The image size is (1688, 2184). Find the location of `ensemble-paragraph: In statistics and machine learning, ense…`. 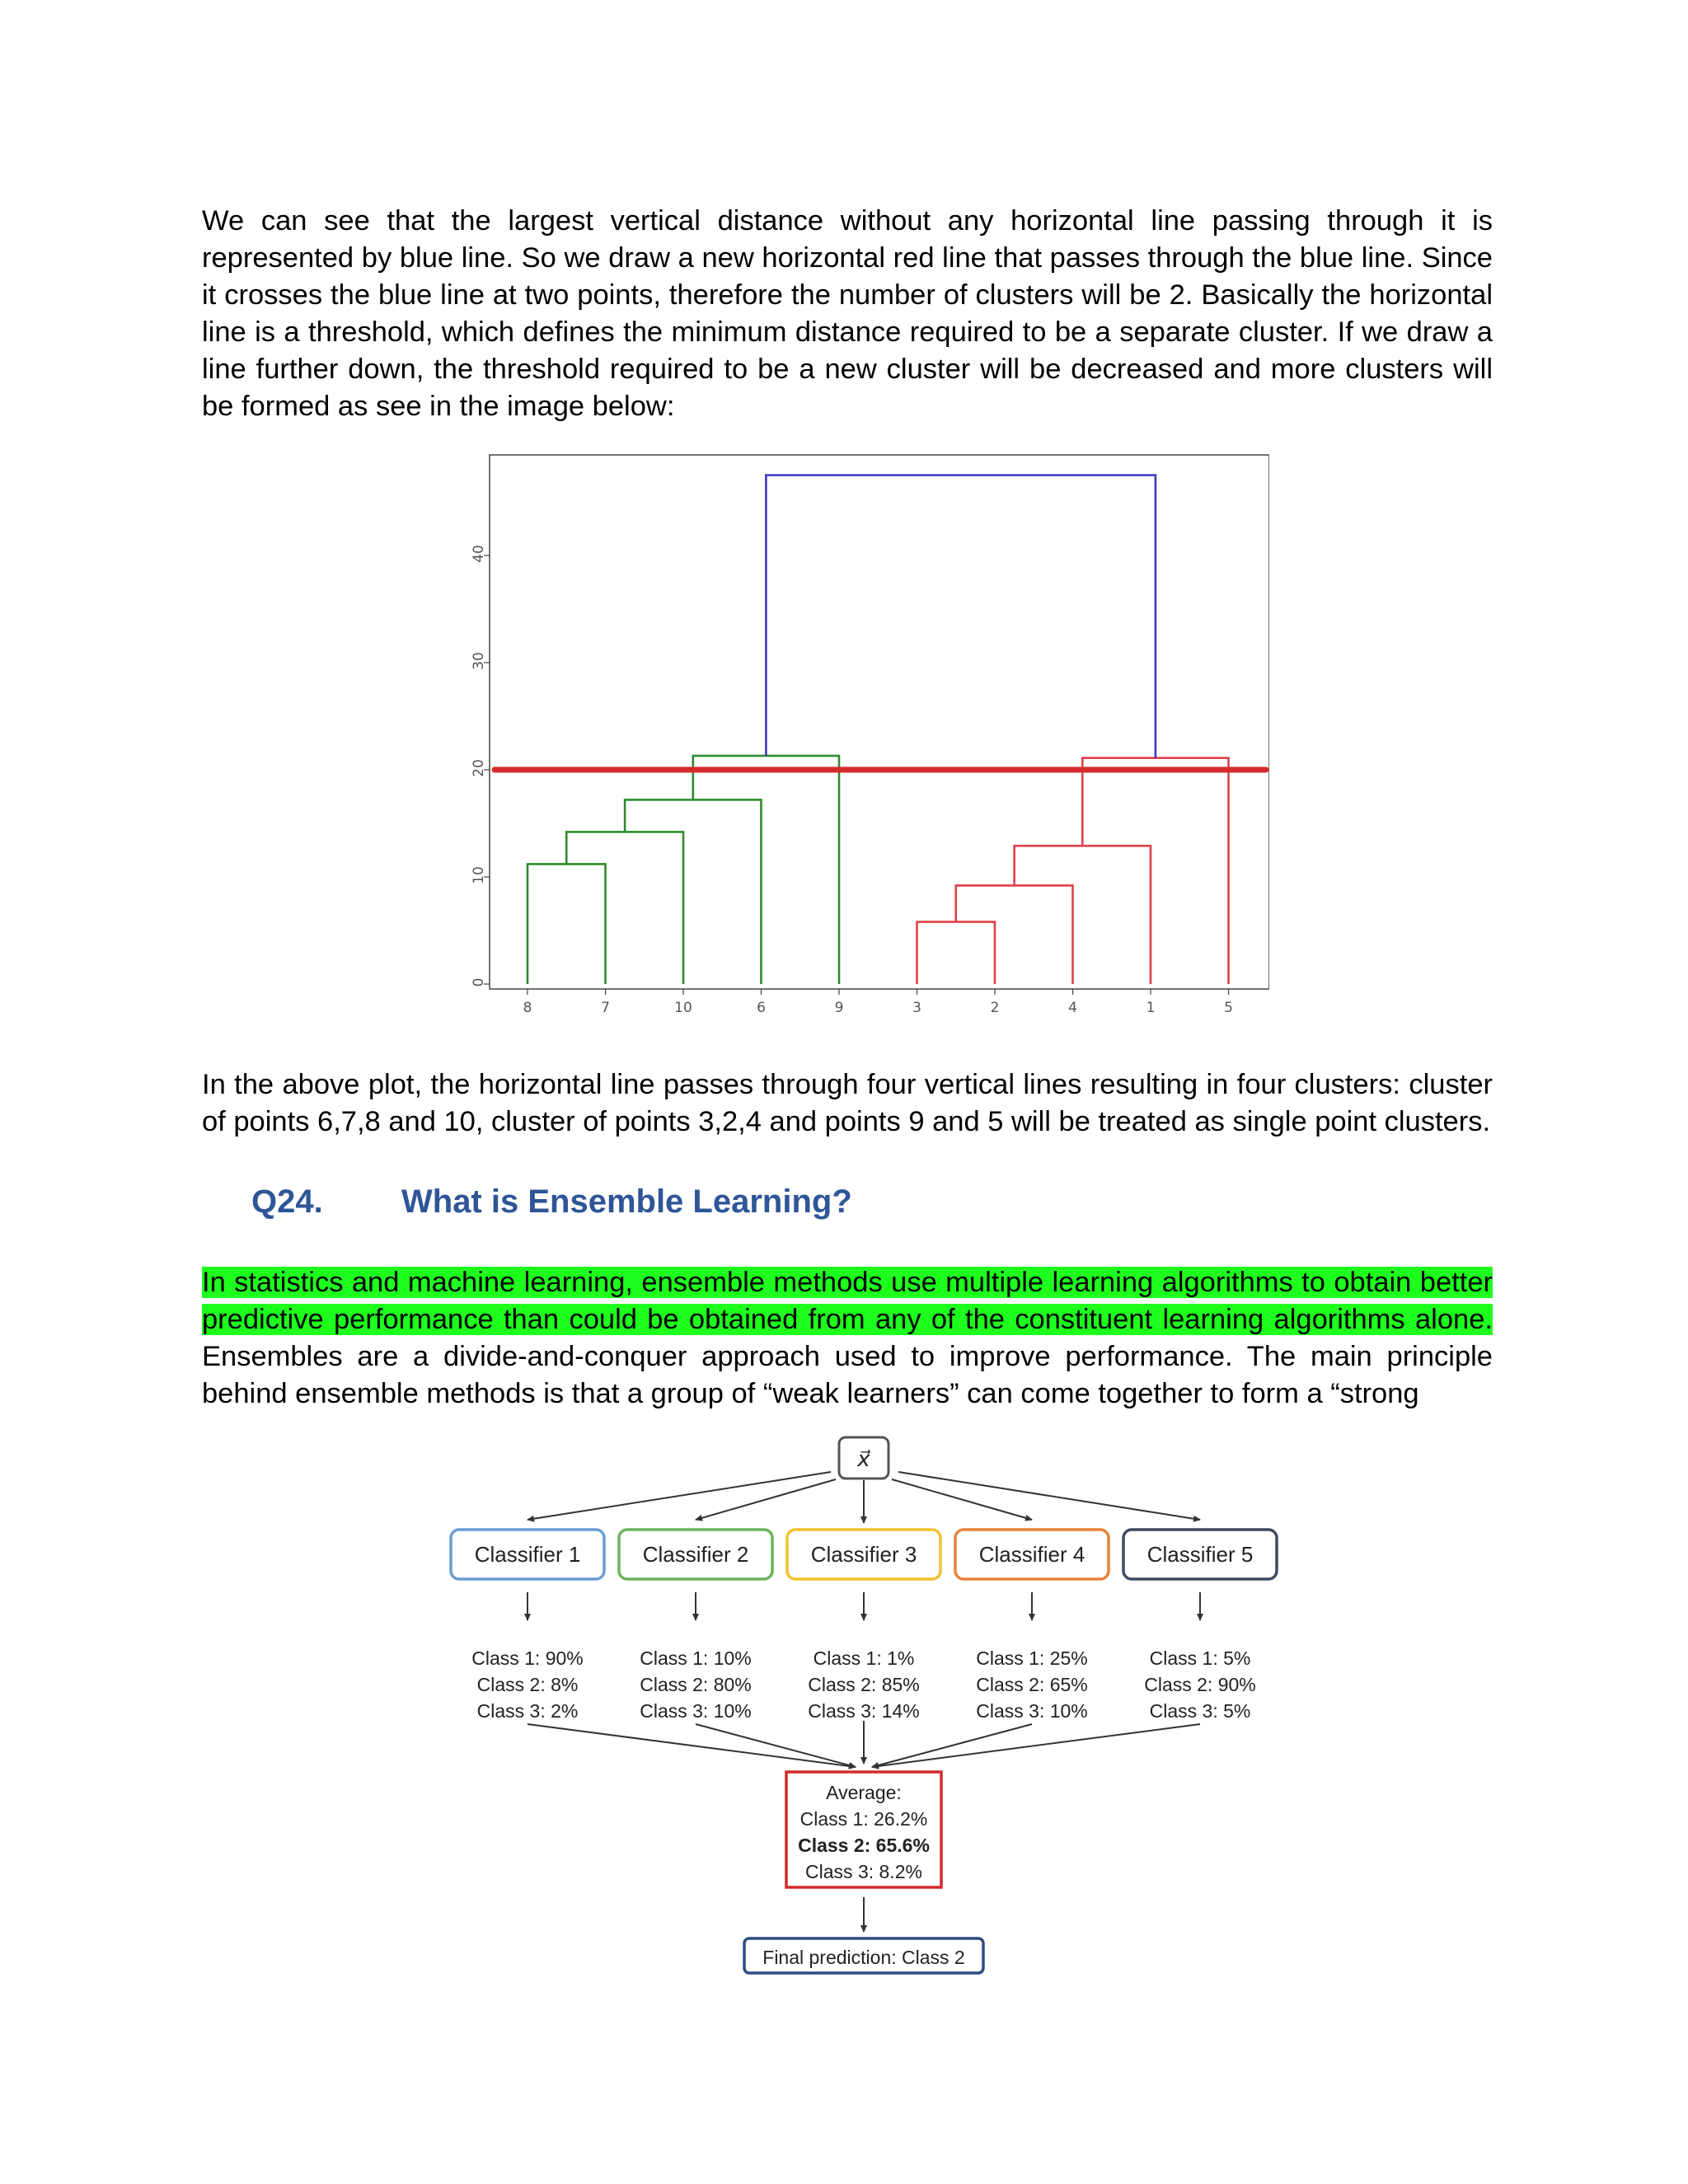

ensemble-paragraph: In statistics and machine learning, ense… is located at coordinates (848, 1338).